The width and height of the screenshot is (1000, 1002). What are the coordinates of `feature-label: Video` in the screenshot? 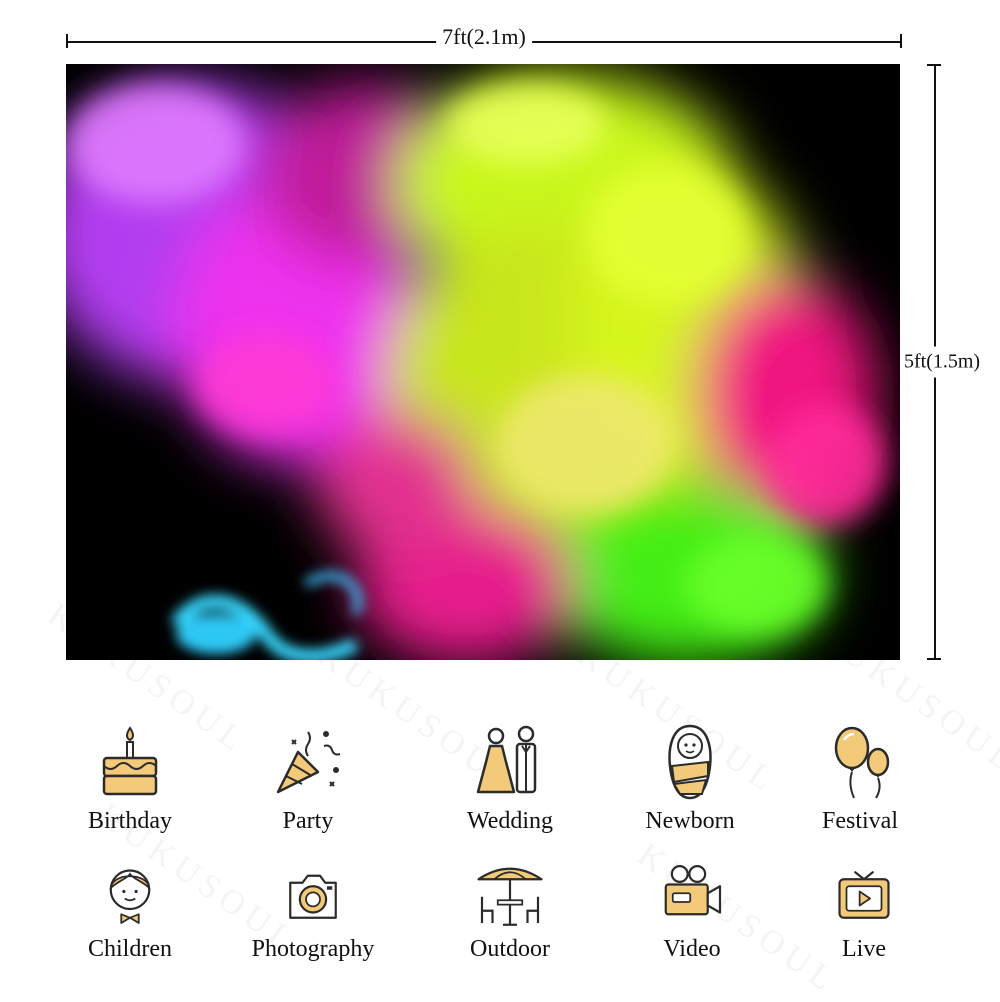 It's located at (692, 949).